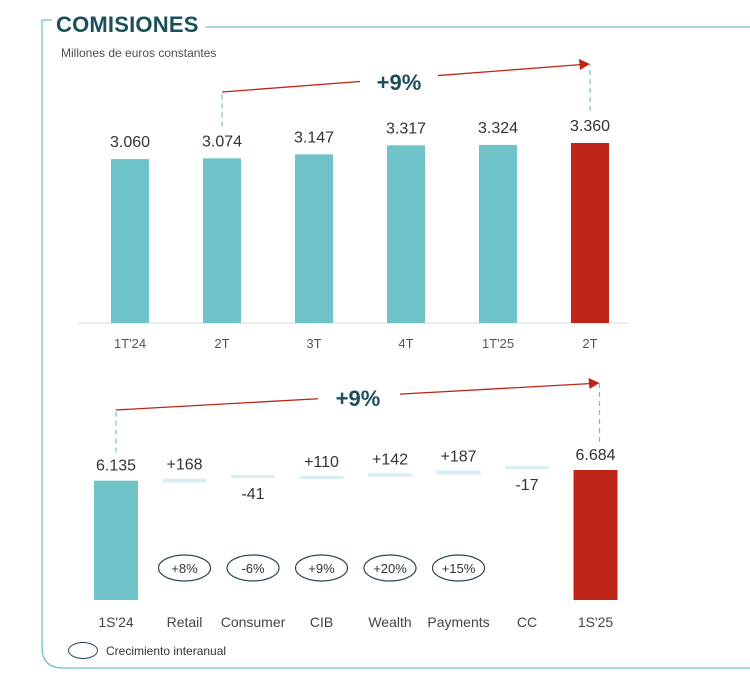 Image resolution: width=750 pixels, height=686 pixels. I want to click on bar-value-label: 3.324, so click(498, 128).